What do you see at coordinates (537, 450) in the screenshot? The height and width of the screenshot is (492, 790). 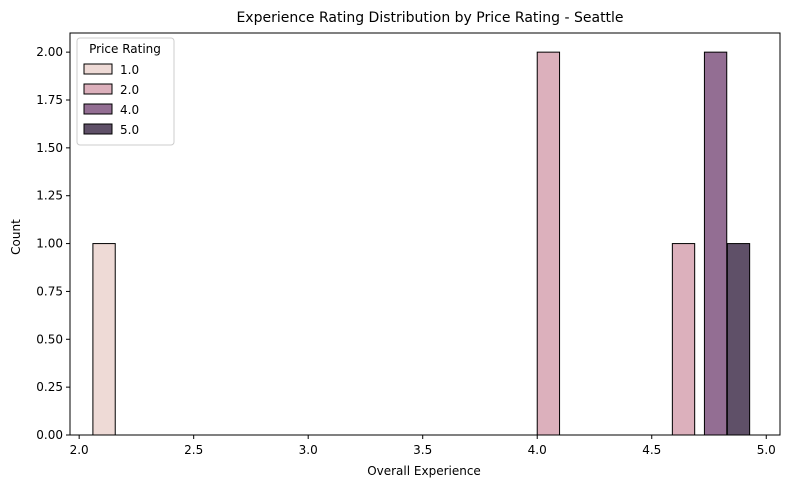 I see `x-tick-label: 4.0` at bounding box center [537, 450].